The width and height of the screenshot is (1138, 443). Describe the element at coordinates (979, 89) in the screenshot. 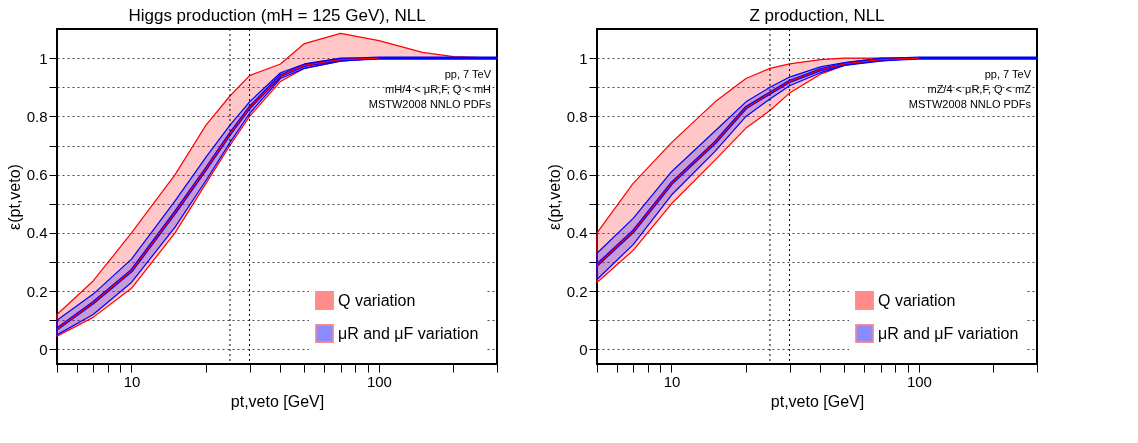

I see `annotation: mZ/4 < μR,F, Q < mZ` at that location.